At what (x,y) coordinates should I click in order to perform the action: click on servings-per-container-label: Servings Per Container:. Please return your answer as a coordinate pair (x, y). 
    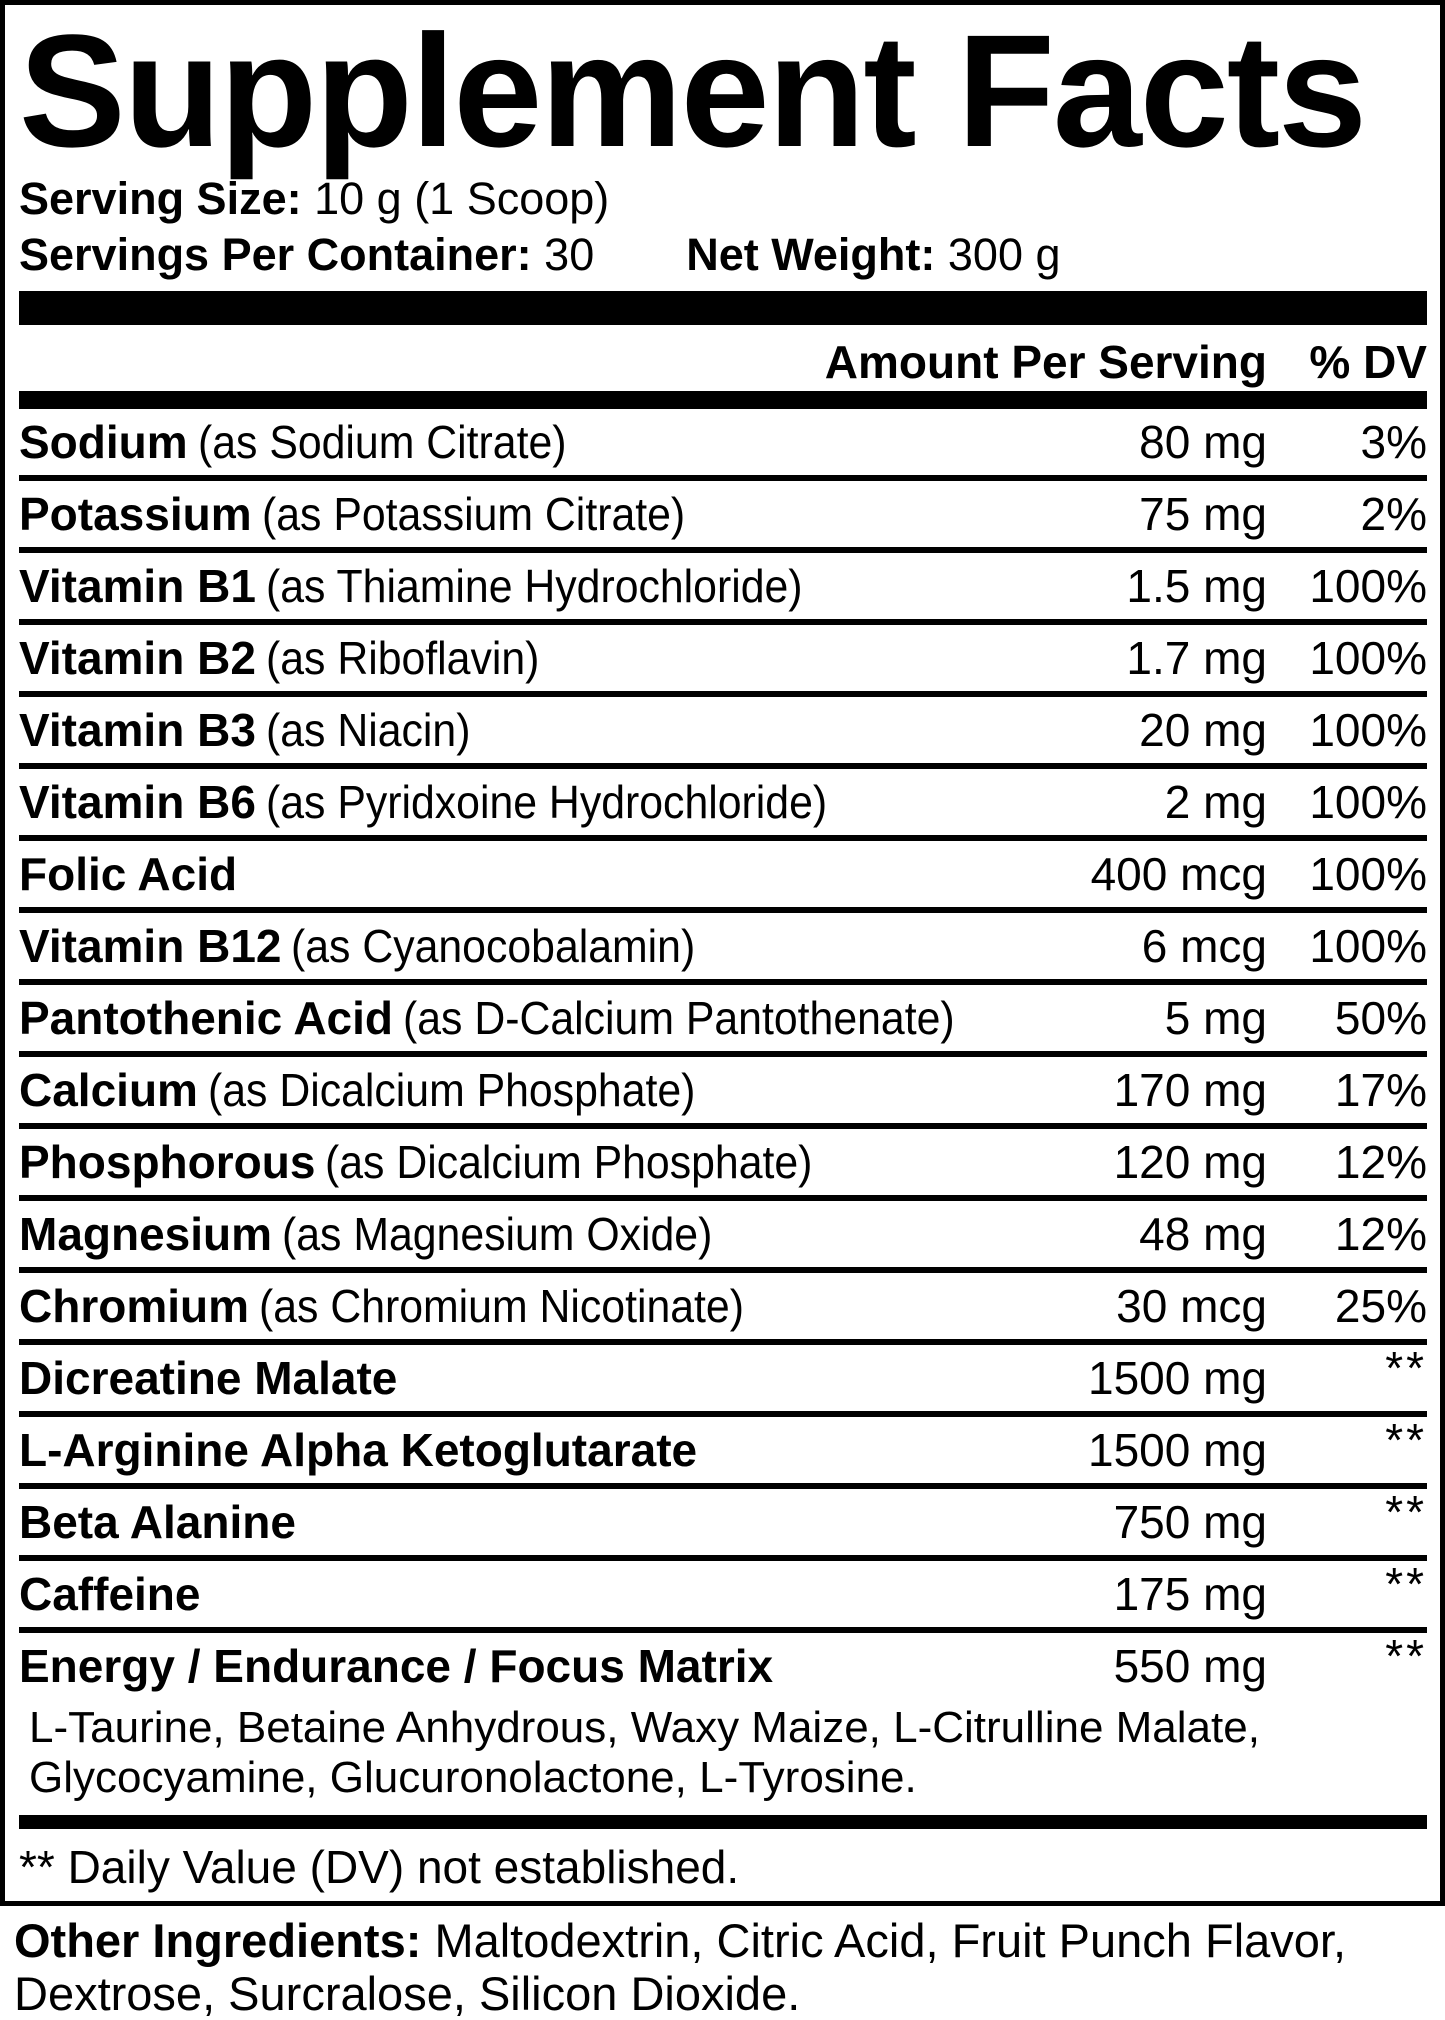
    Looking at the image, I should click on (275, 254).